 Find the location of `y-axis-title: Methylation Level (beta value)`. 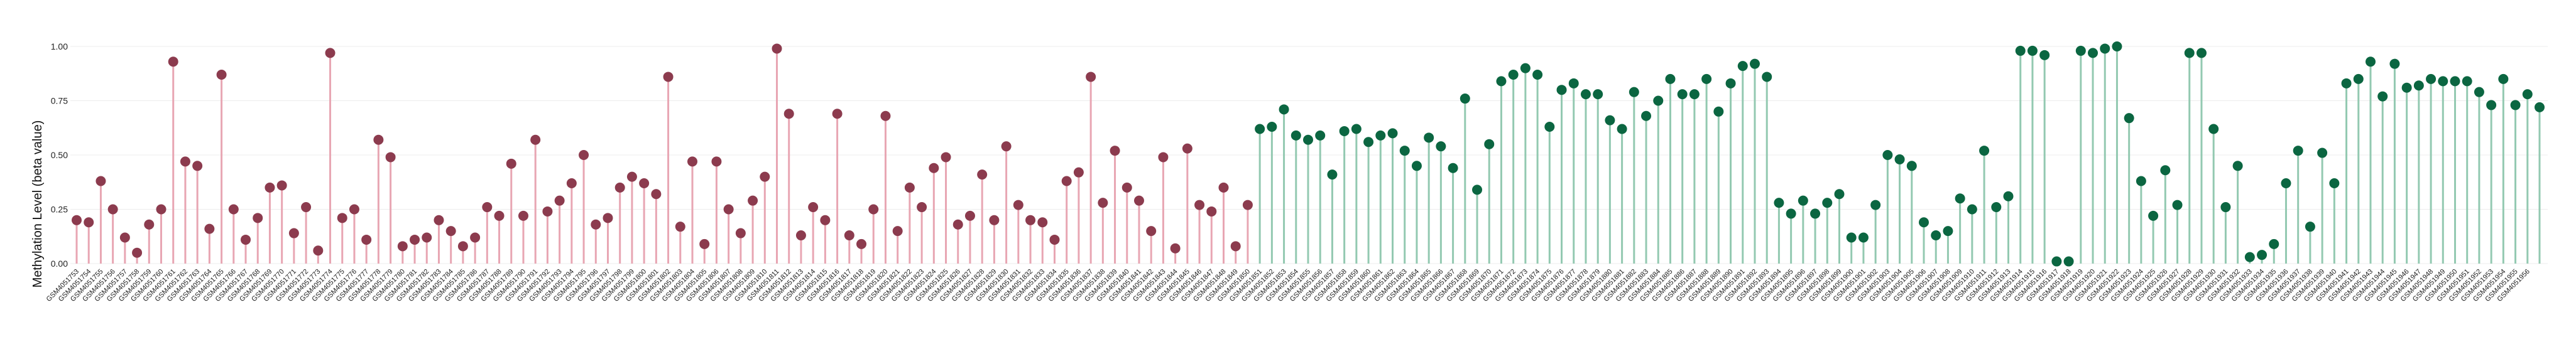

y-axis-title: Methylation Level (beta value) is located at coordinates (38, 204).